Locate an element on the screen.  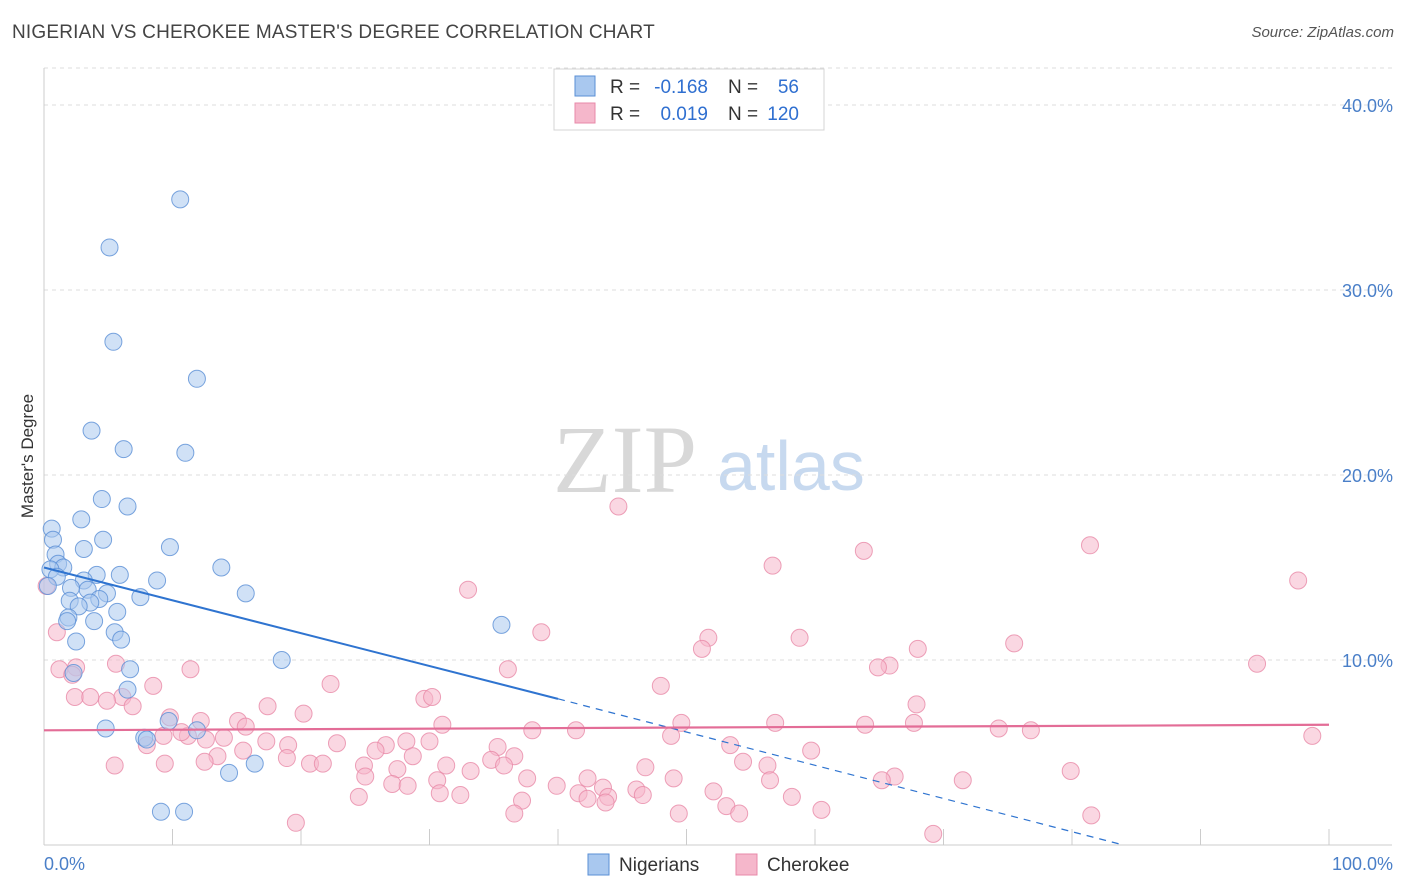
series-legend-swatch-cherokee is located at coordinates (746, 864).